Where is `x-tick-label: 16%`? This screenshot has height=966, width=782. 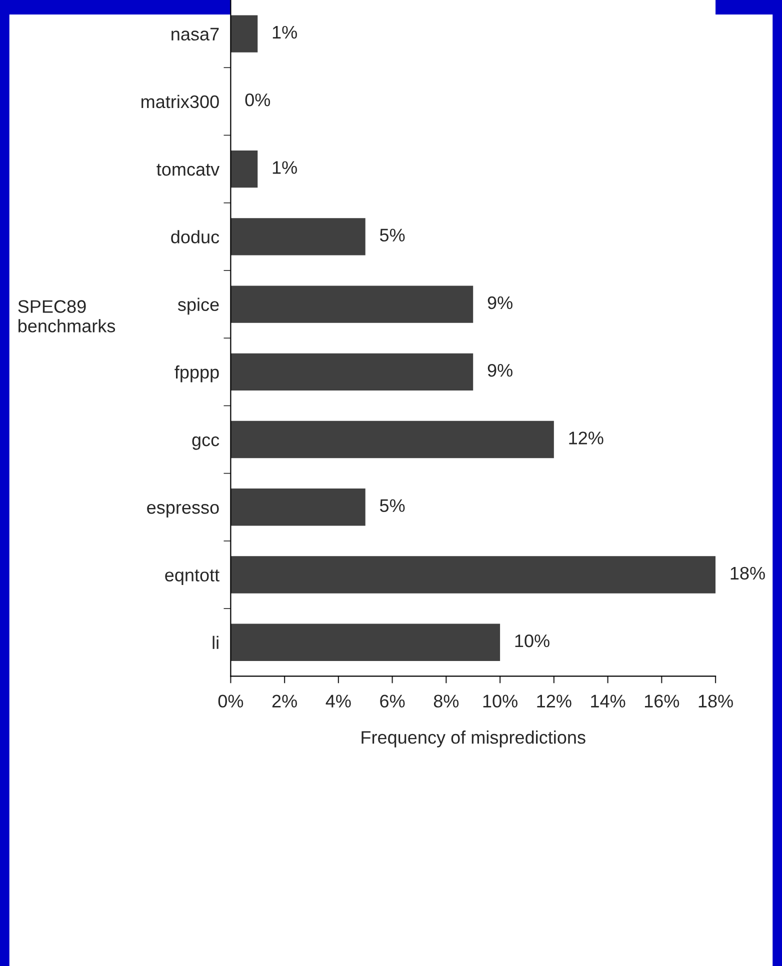 x-tick-label: 16% is located at coordinates (662, 701).